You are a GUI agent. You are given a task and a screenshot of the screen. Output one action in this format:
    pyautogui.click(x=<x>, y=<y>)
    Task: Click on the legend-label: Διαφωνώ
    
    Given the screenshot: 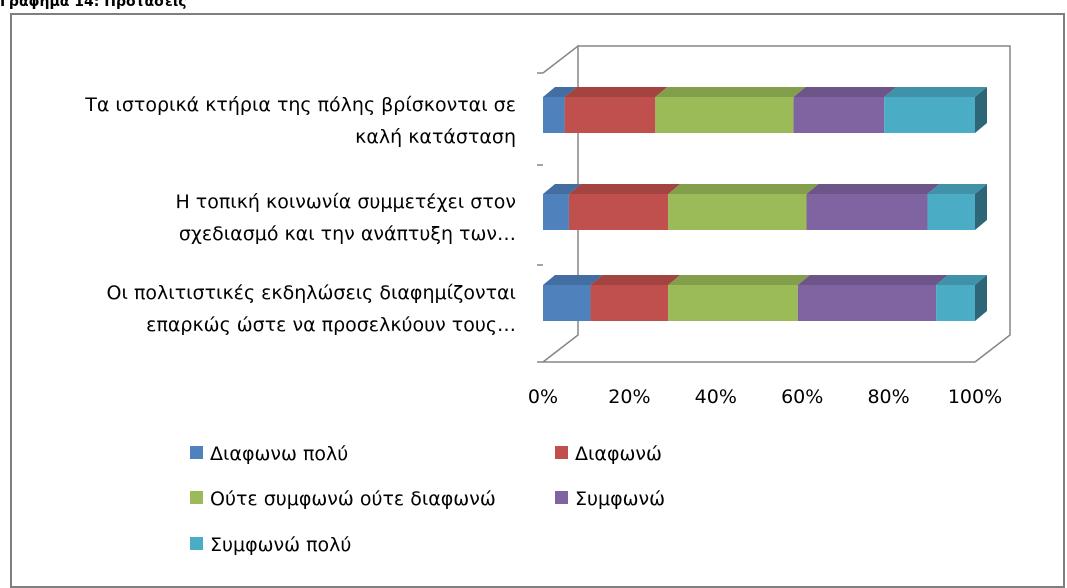 What is the action you would take?
    pyautogui.click(x=618, y=454)
    